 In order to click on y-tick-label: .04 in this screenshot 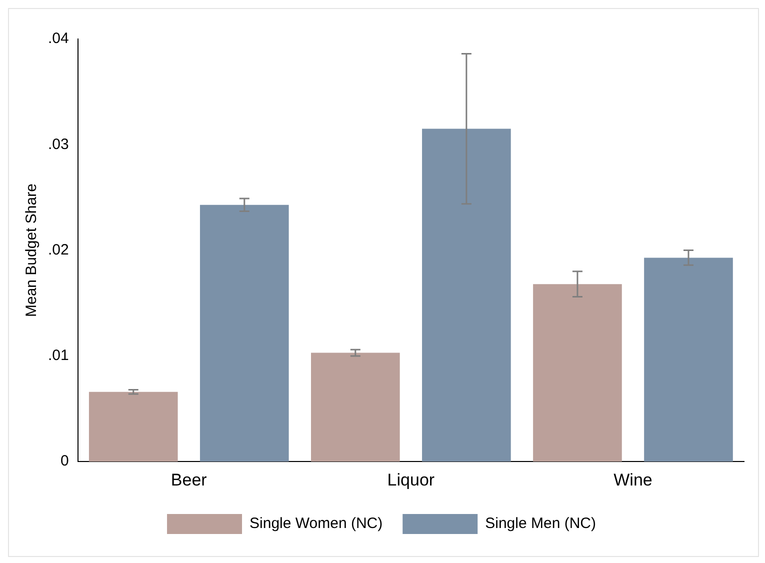, I will do `click(58, 39)`.